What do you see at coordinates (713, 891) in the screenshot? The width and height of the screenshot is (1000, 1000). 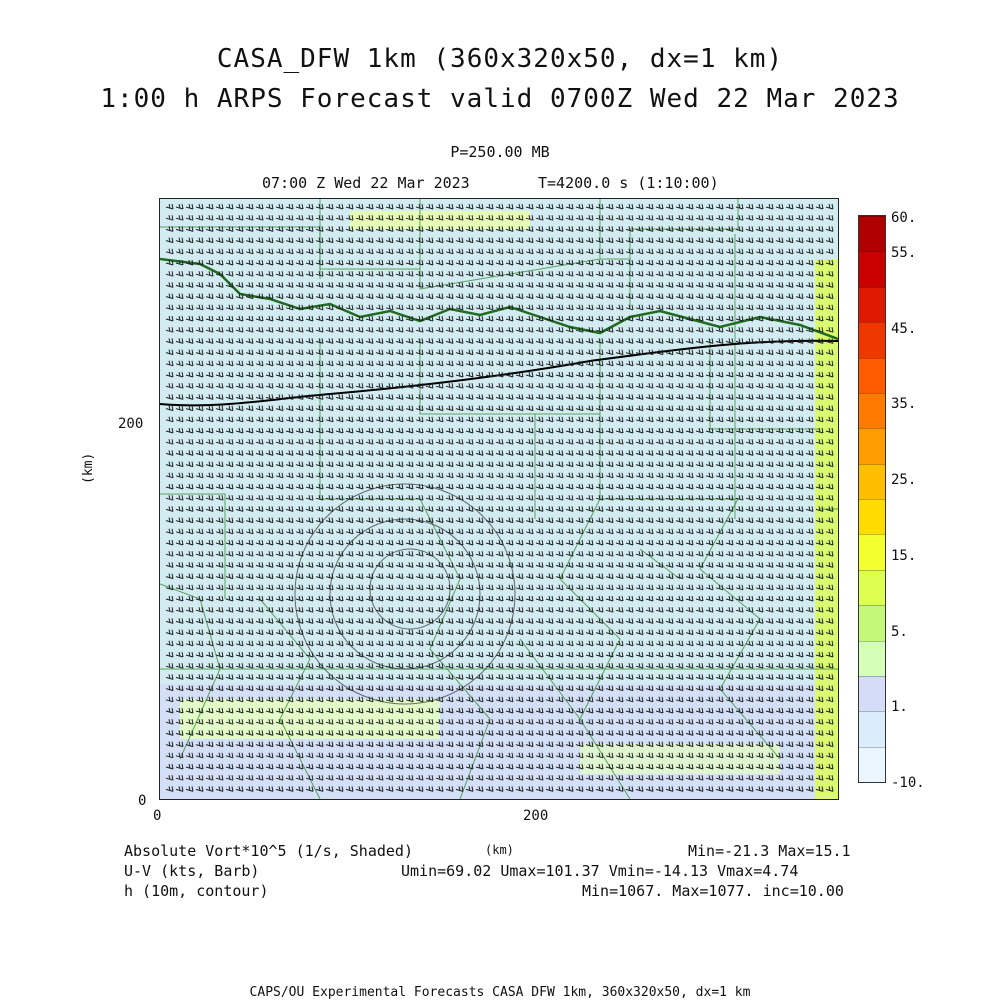 I see `legend-field3-stats: Min=1067. Max=1077. inc=10.00` at bounding box center [713, 891].